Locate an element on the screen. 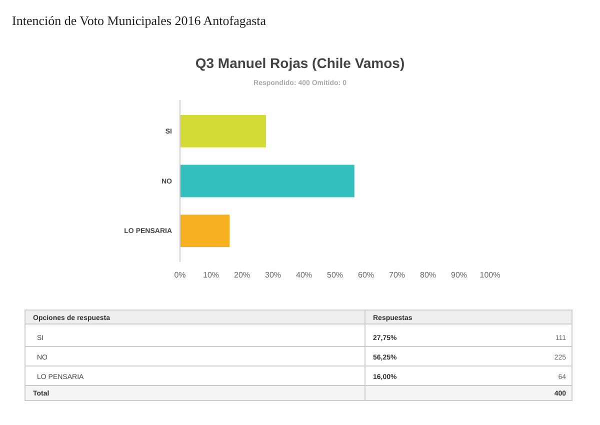  x-tick-label: 10% is located at coordinates (211, 275).